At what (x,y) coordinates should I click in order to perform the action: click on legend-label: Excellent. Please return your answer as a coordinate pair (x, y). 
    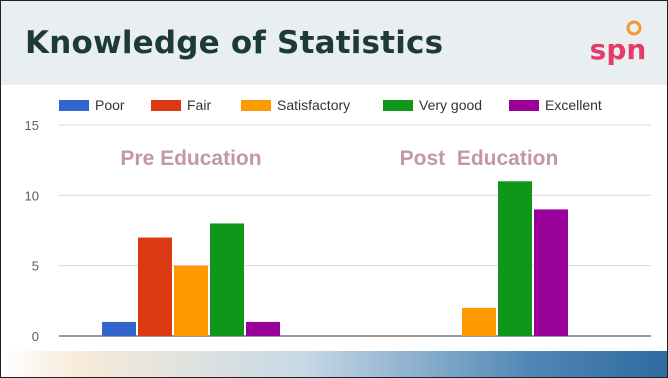
    Looking at the image, I should click on (573, 105).